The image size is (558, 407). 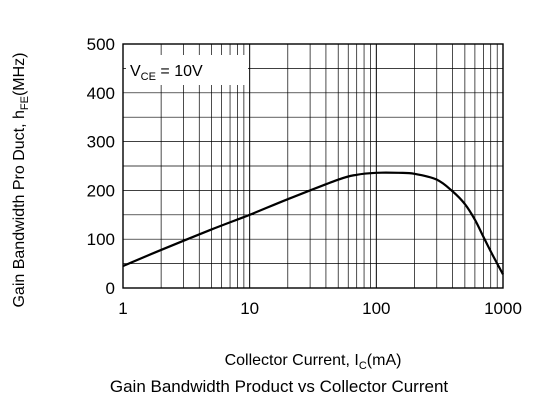 I want to click on x-tick-label: 10, so click(x=249, y=308).